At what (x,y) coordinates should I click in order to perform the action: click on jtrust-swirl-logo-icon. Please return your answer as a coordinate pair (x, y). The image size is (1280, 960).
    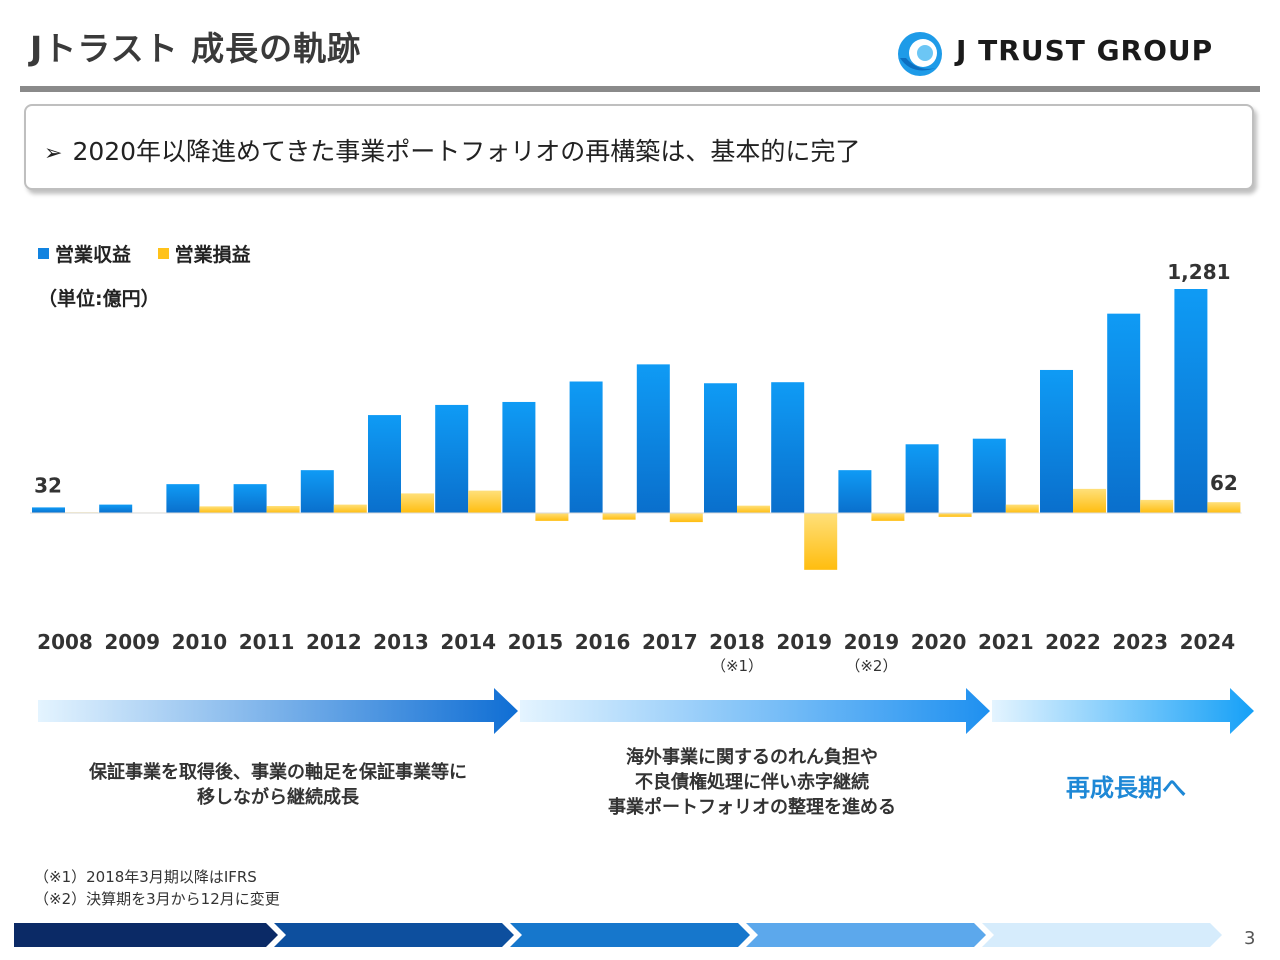
    Looking at the image, I should click on (920, 54).